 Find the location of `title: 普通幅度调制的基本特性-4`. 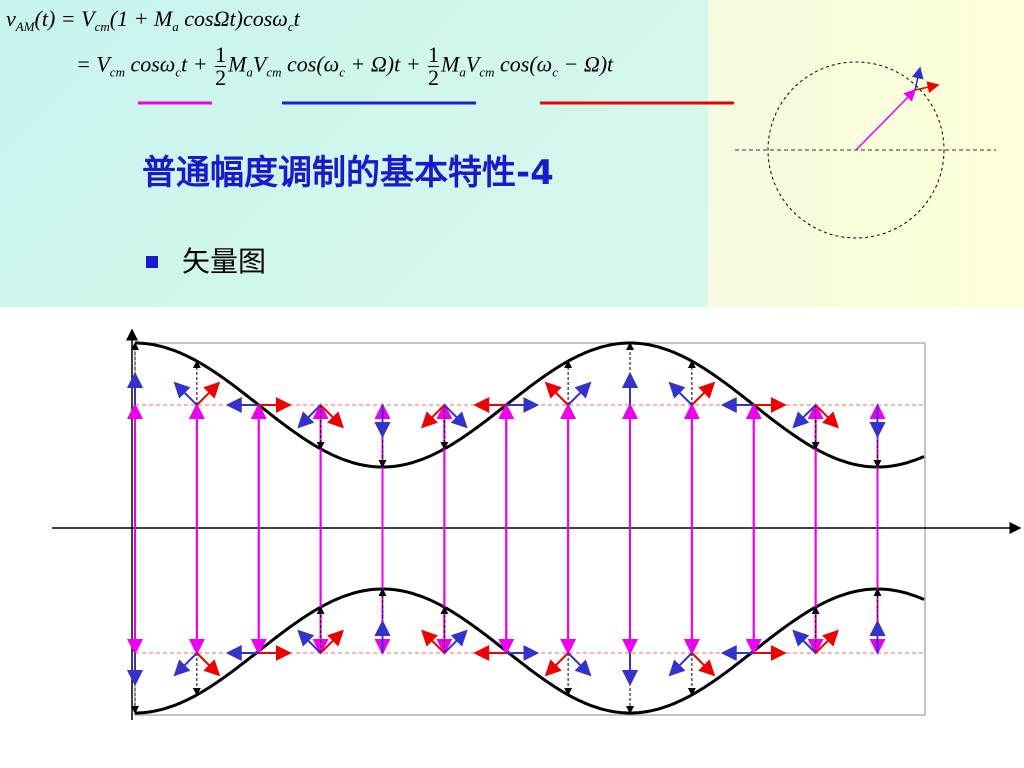

title: 普通幅度调制的基本特性-4 is located at coordinates (348, 173).